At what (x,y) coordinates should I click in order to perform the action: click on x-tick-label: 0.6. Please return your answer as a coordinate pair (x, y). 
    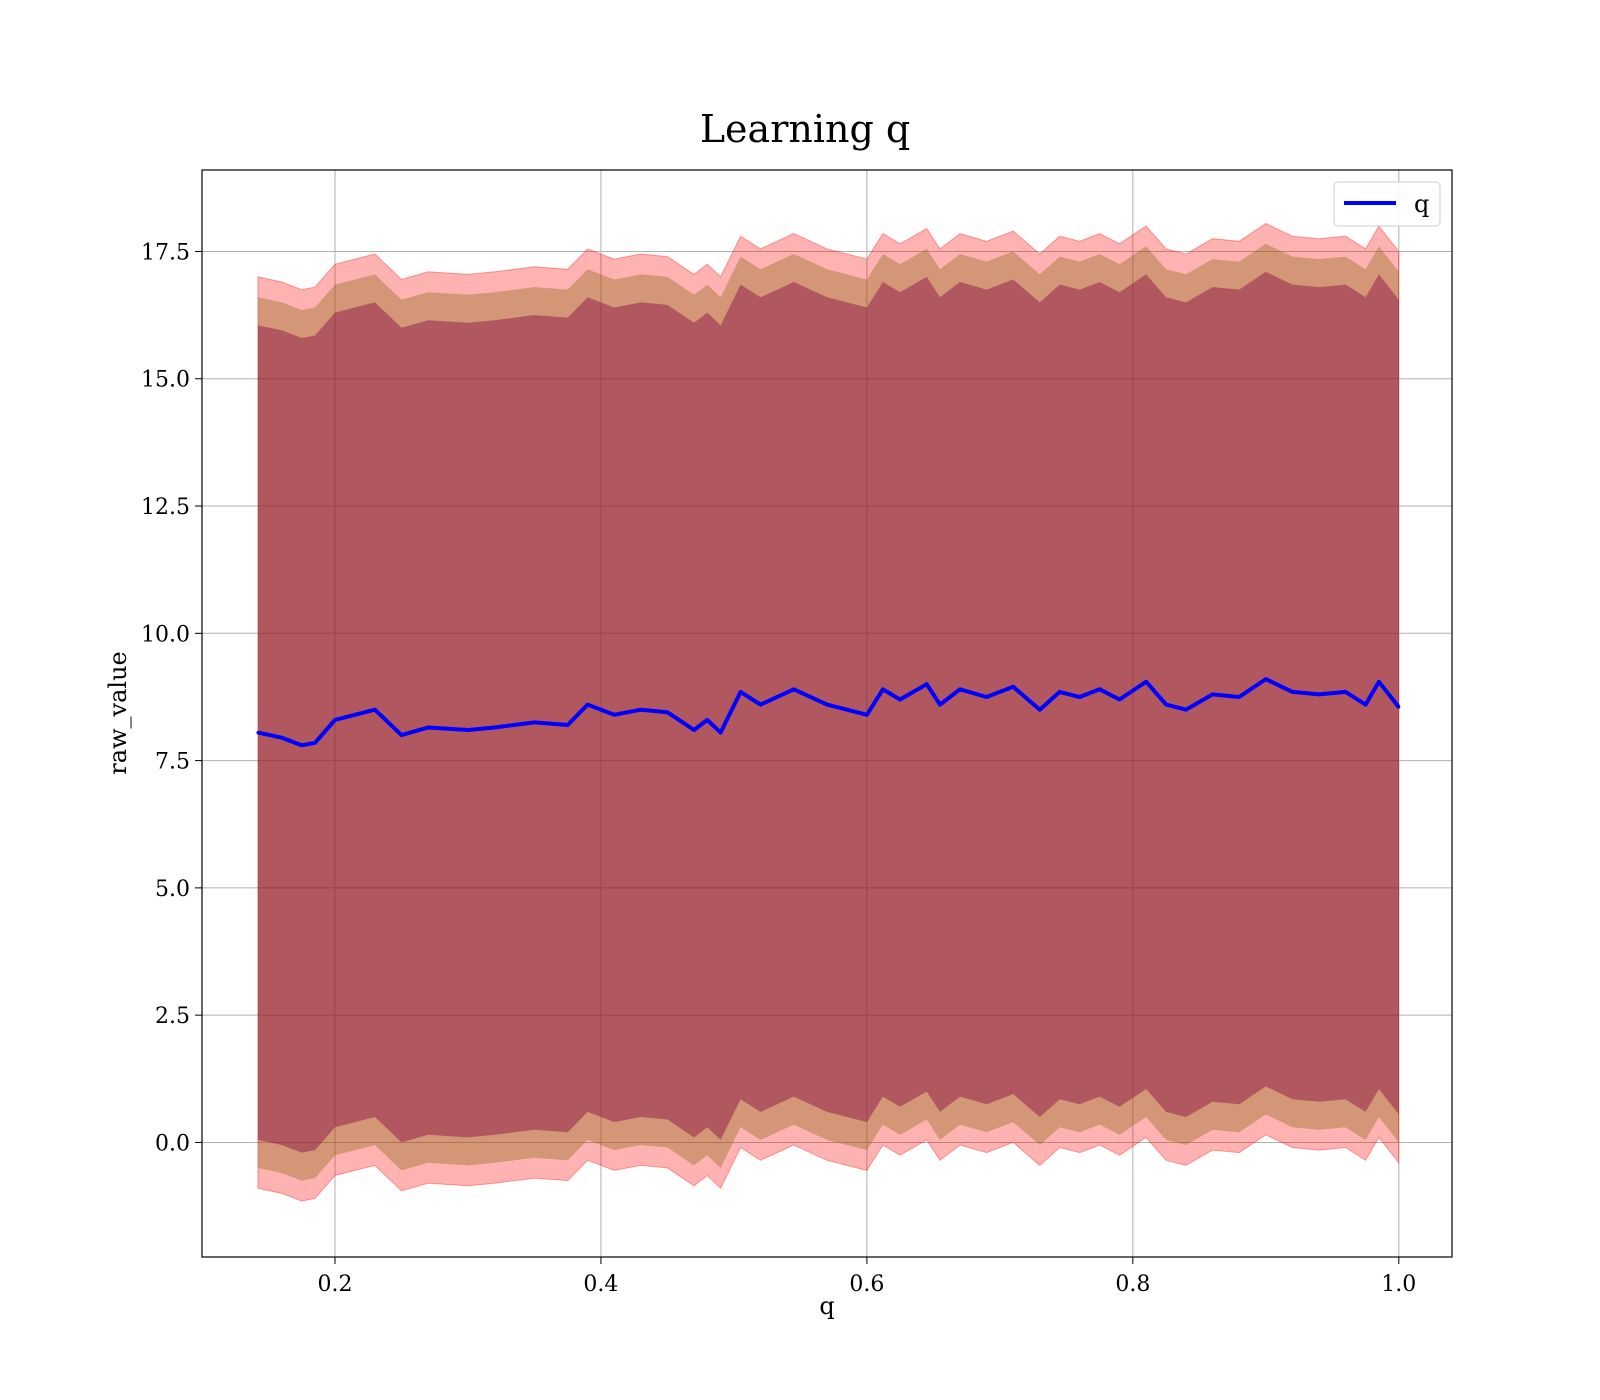
    Looking at the image, I should click on (866, 1284).